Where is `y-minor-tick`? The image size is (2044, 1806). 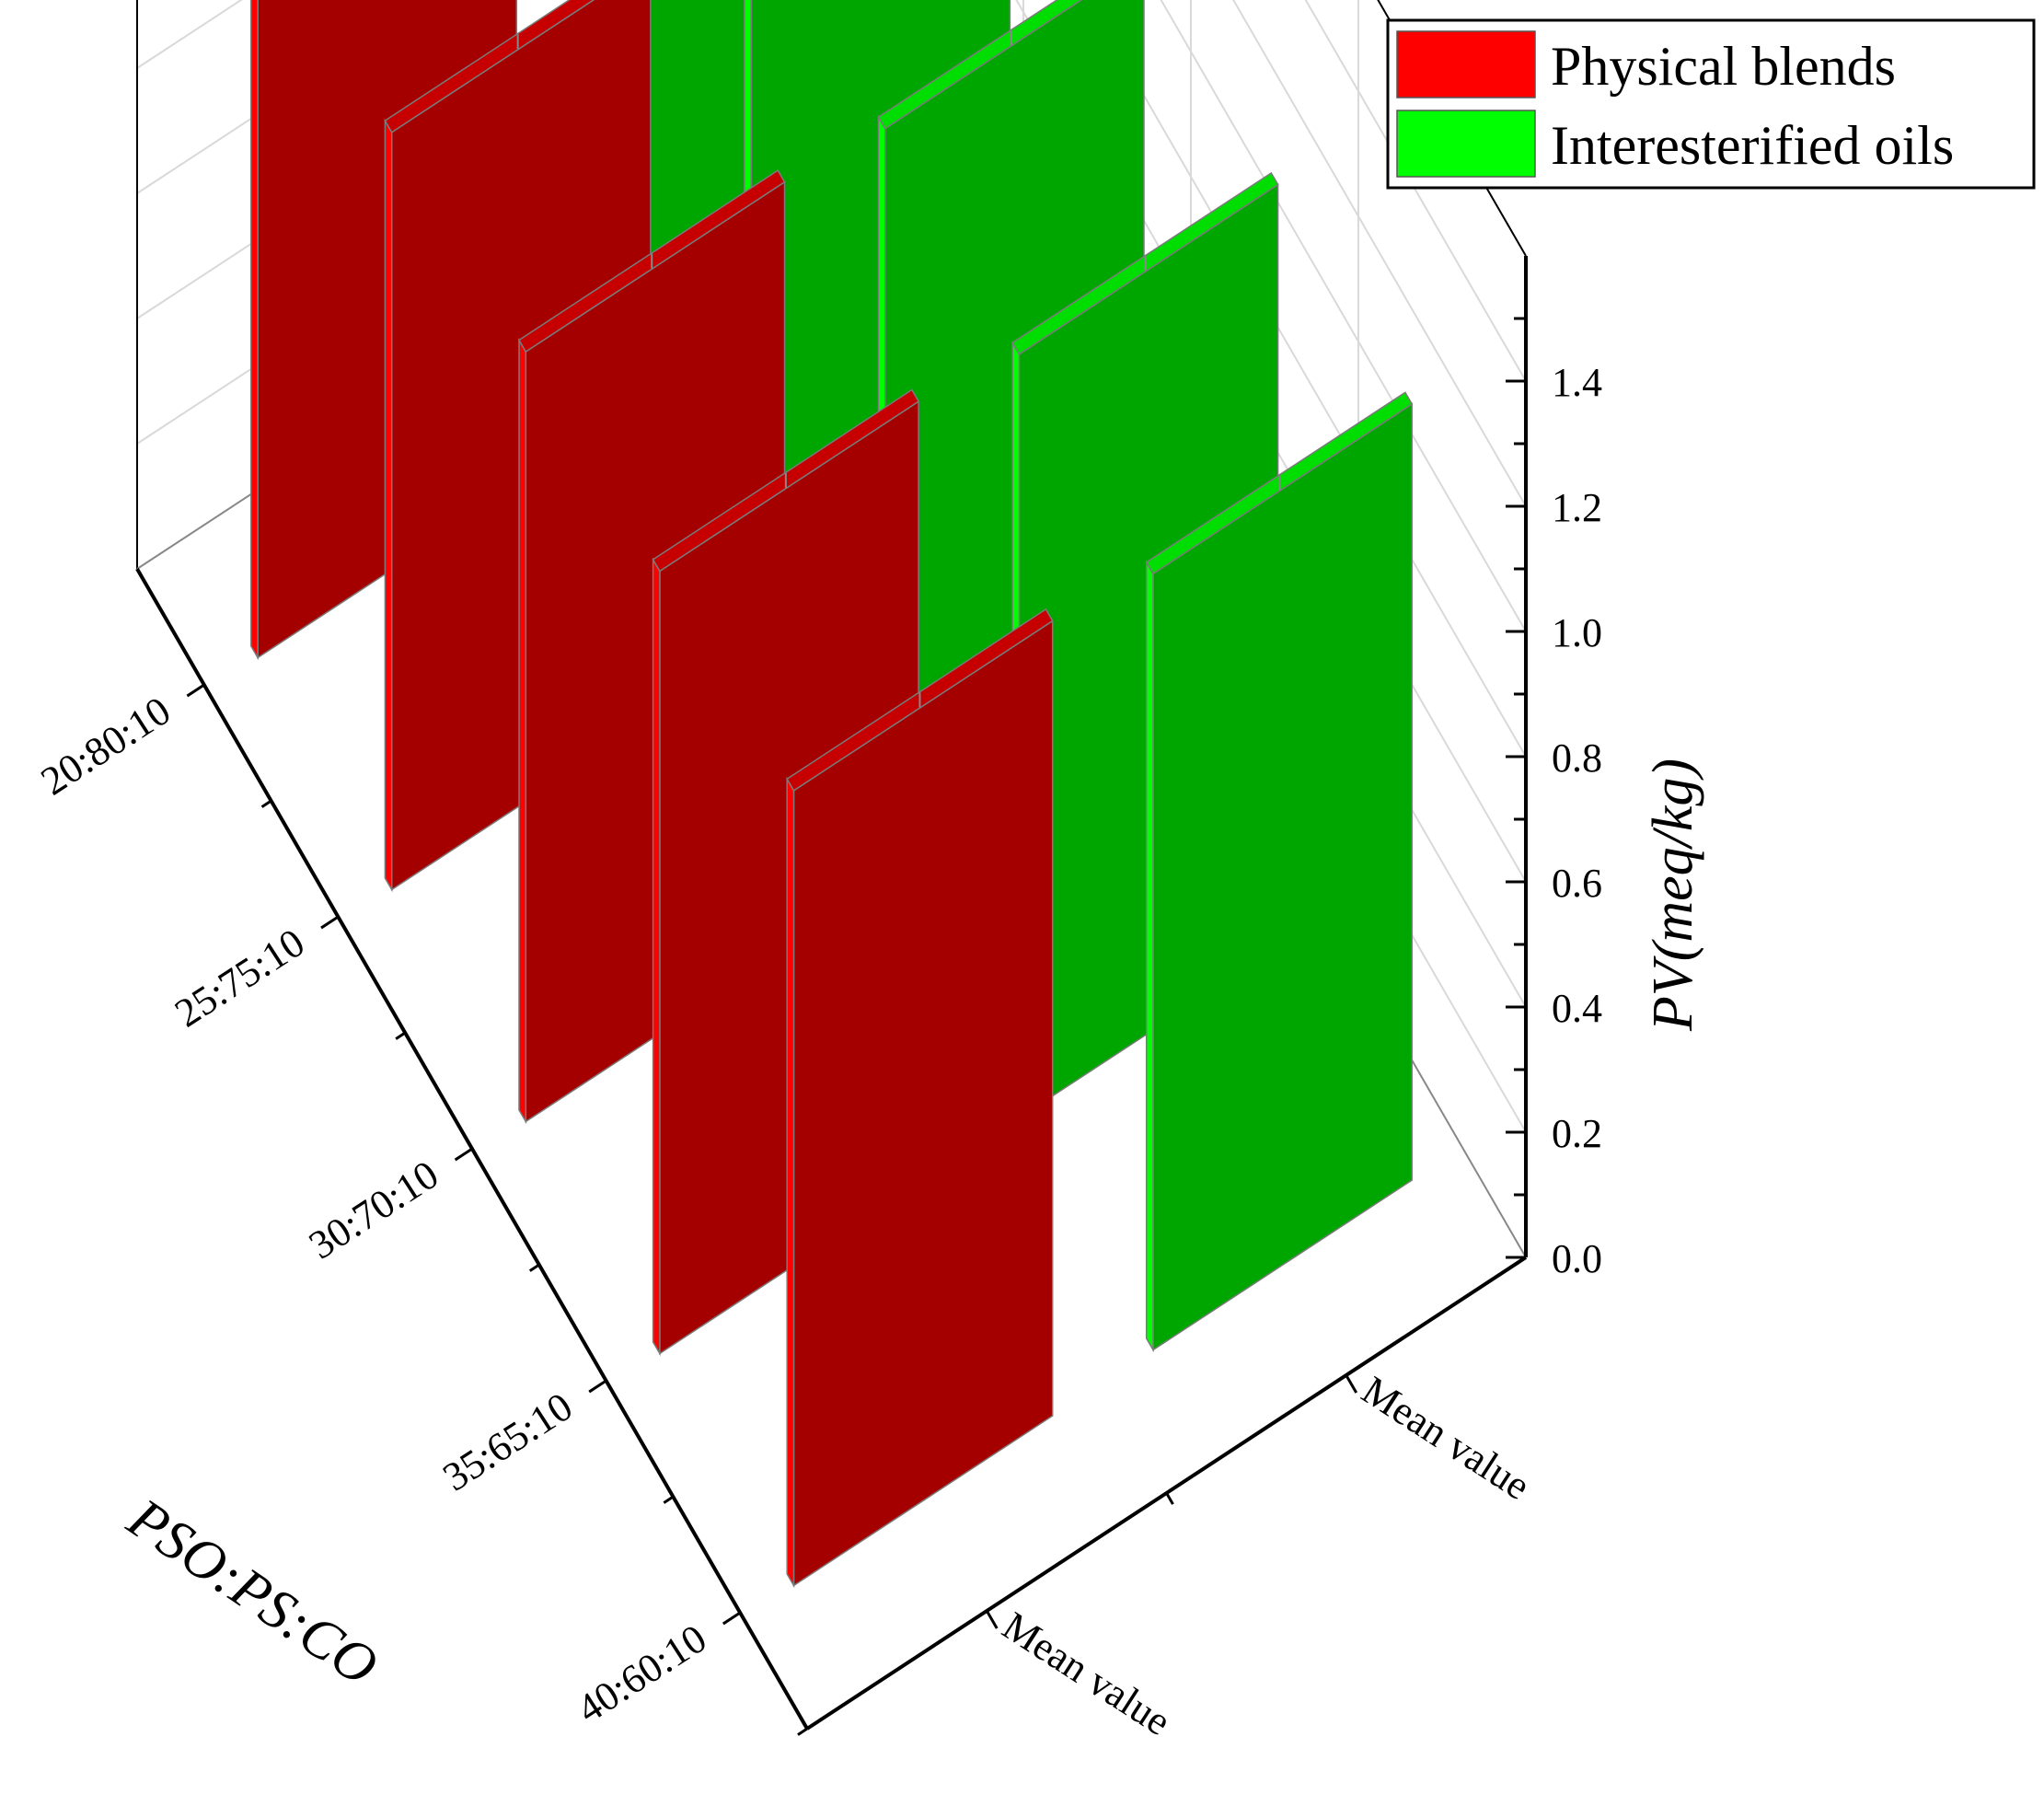 y-minor-tick is located at coordinates (1169, 1498).